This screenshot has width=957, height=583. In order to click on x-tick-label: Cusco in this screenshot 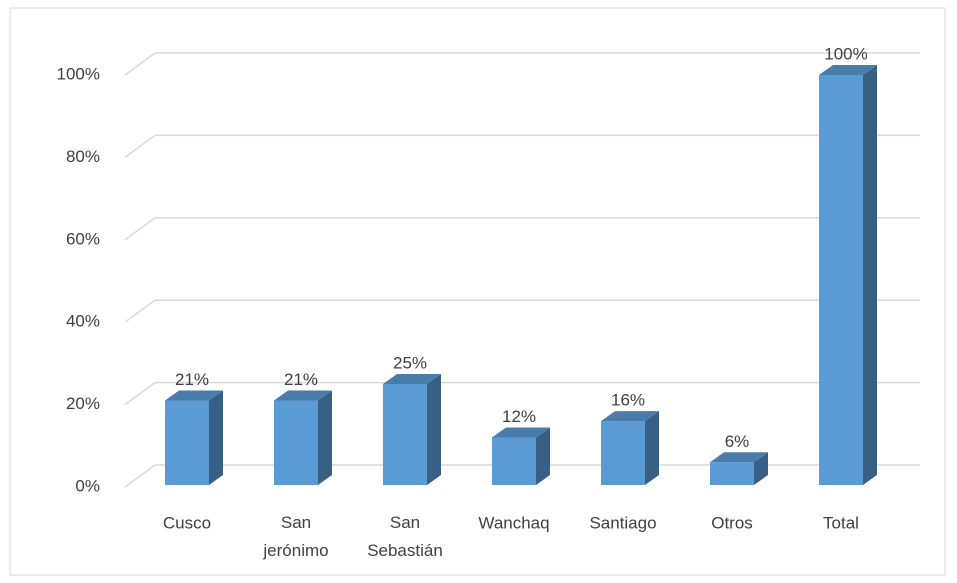, I will do `click(187, 522)`.